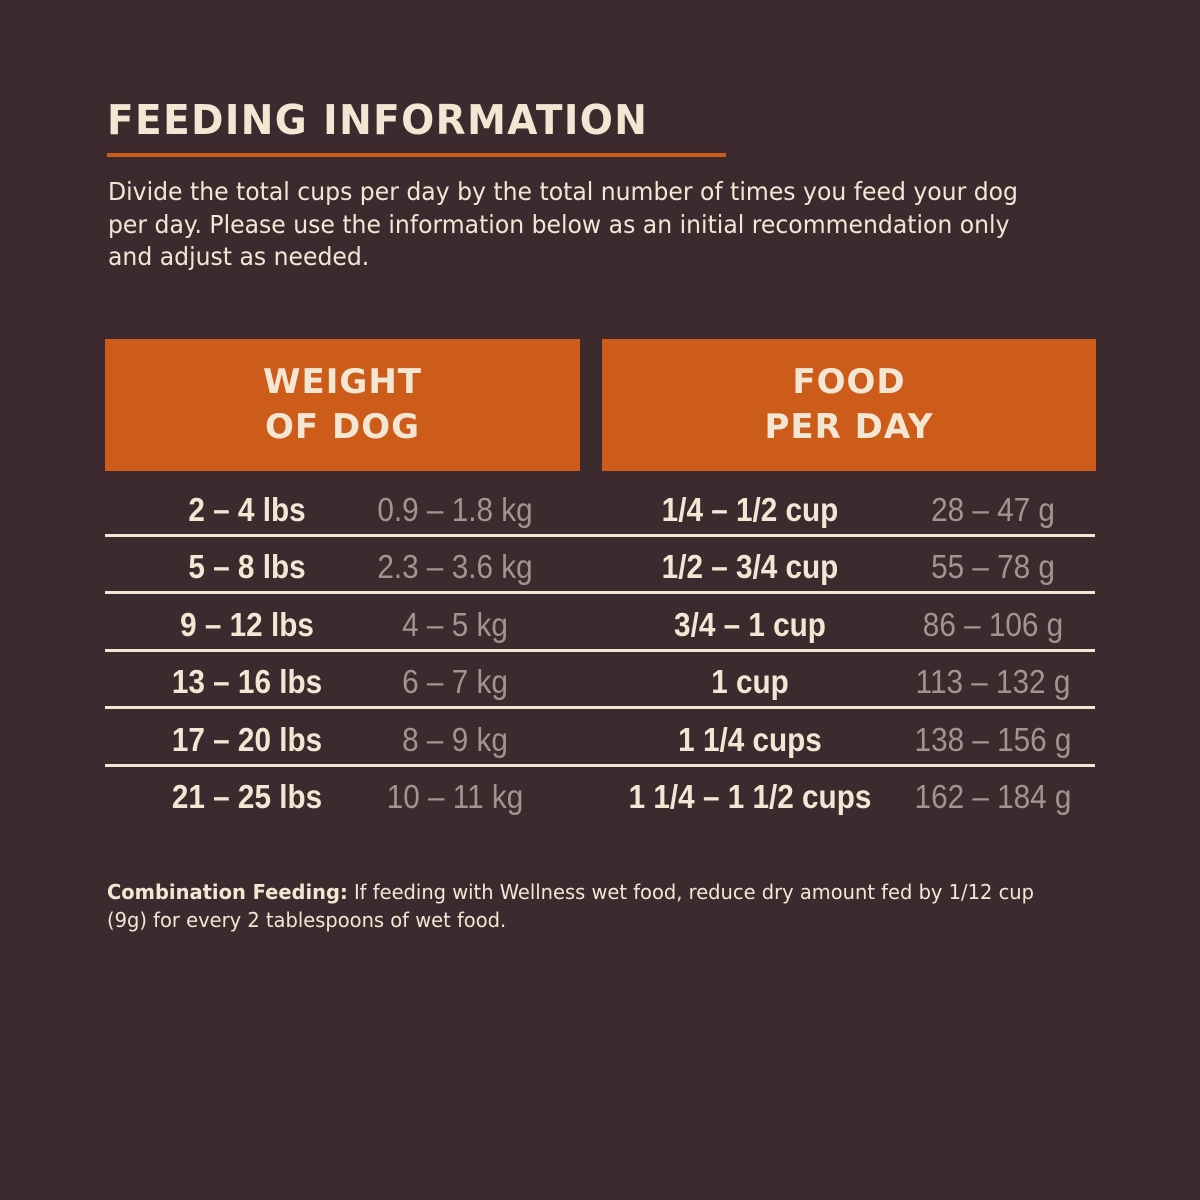 The image size is (1200, 1200). I want to click on weight-lbs: 9 – 12 lbs, so click(247, 624).